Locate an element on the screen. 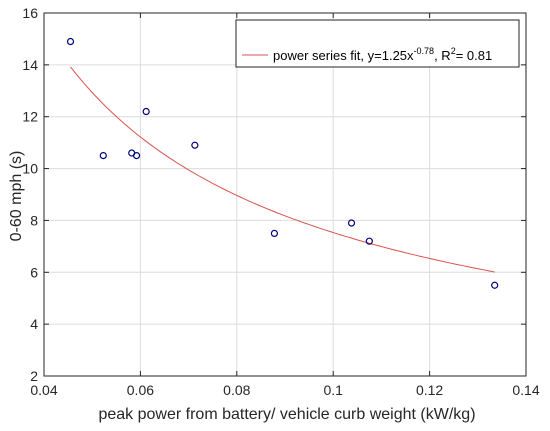 This screenshot has height=431, width=550. y-tick-label: 4 is located at coordinates (34, 324).